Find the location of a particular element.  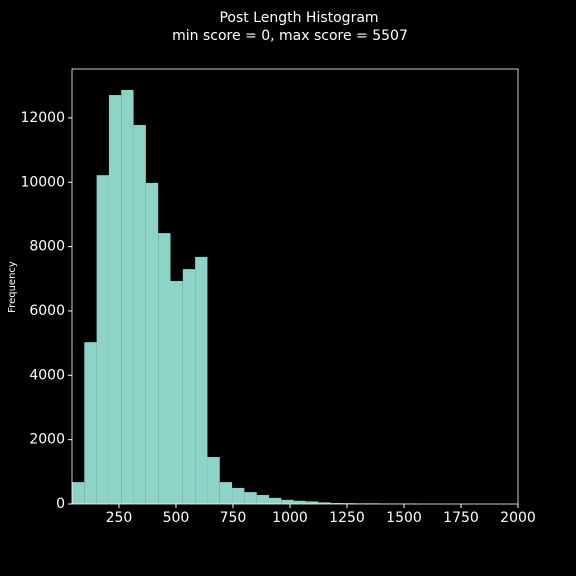

x-tick-label: 1750 is located at coordinates (461, 518).